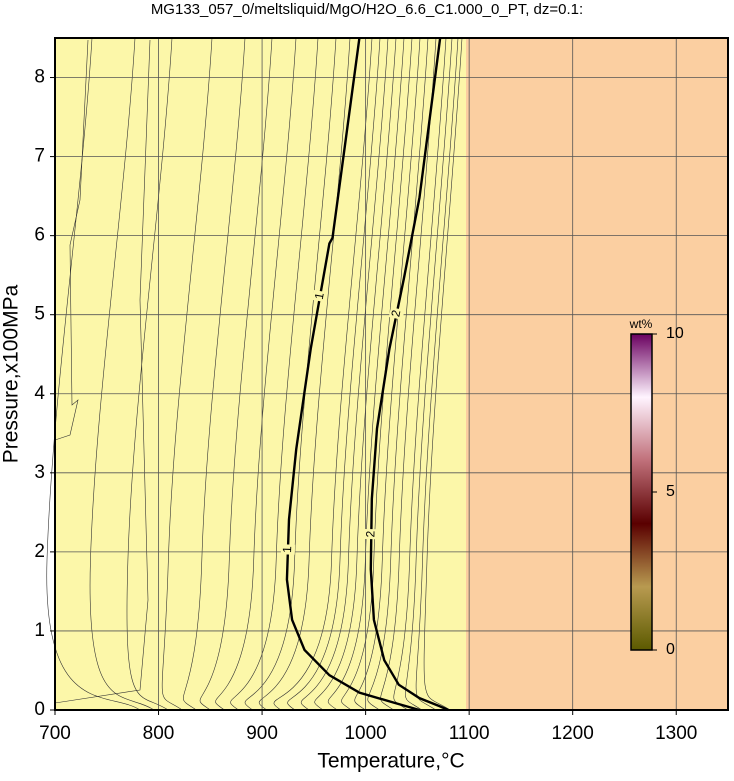  Describe the element at coordinates (11, 373) in the screenshot. I see `y-axis-label: Pressure,x100MPa` at that location.